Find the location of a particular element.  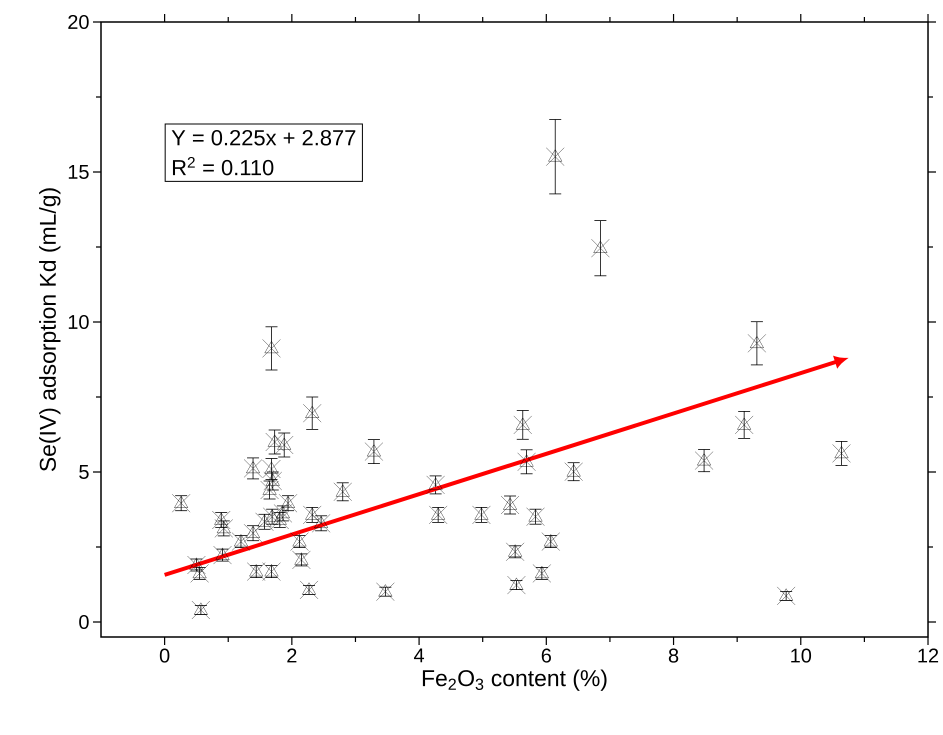

y-axis-title: Se(IV) adsorption Kd (mL/g) is located at coordinates (49, 330).